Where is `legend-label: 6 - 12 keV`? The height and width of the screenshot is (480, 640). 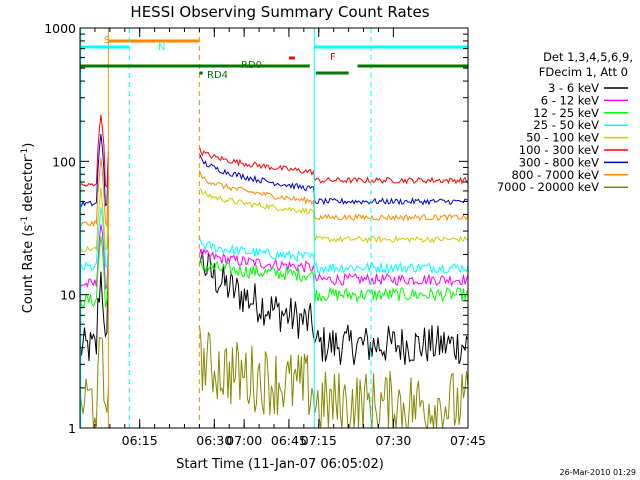
legend-label: 6 - 12 keV is located at coordinates (570, 100).